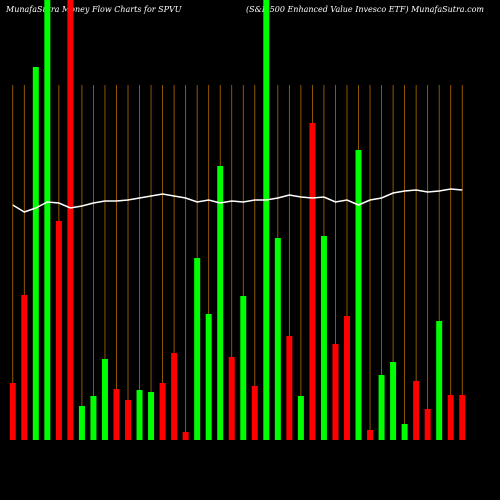 This screenshot has height=500, width=500. What do you see at coordinates (93, 9) in the screenshot?
I see `chart-title: MunafaSutra Money Flow Charts for SPVU` at bounding box center [93, 9].